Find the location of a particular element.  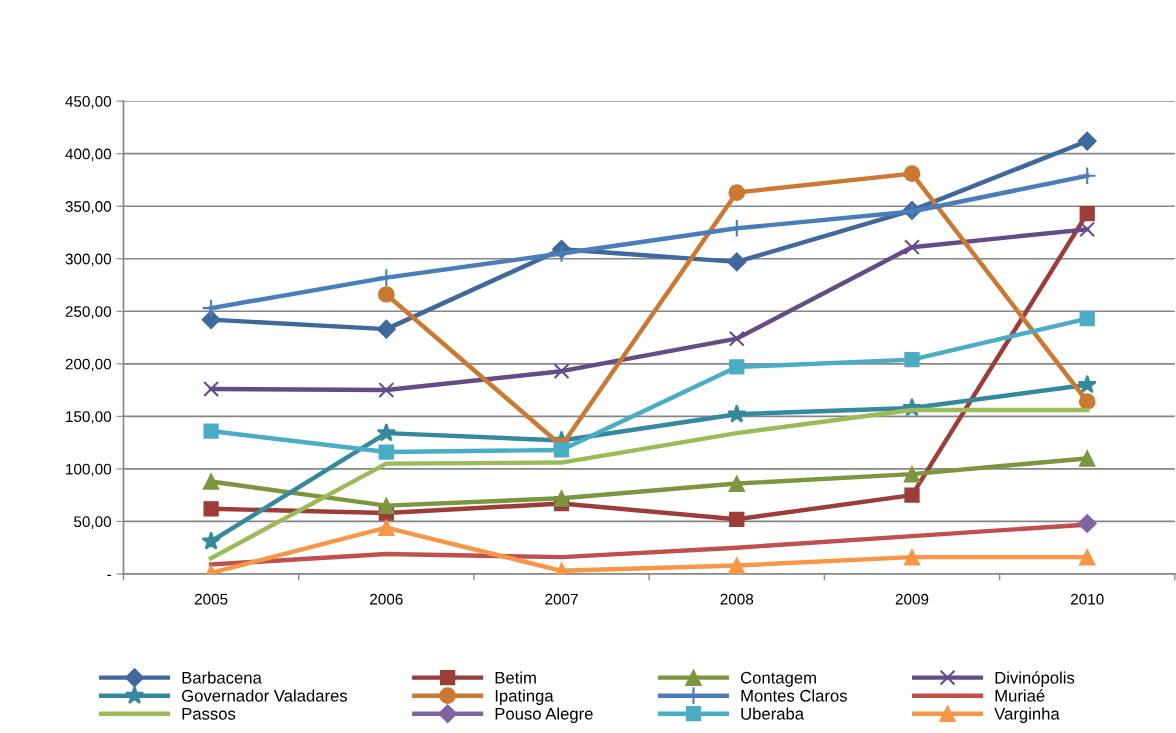

x-tick-label: 2010 is located at coordinates (1087, 599).